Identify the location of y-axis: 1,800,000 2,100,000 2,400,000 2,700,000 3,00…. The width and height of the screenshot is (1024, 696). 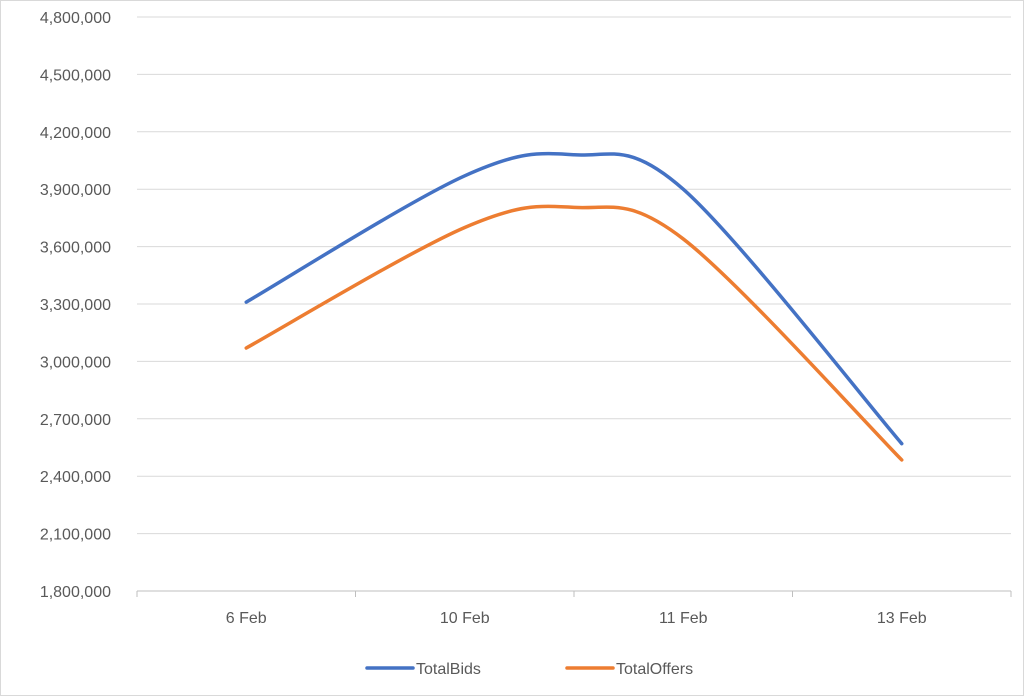
(75, 305).